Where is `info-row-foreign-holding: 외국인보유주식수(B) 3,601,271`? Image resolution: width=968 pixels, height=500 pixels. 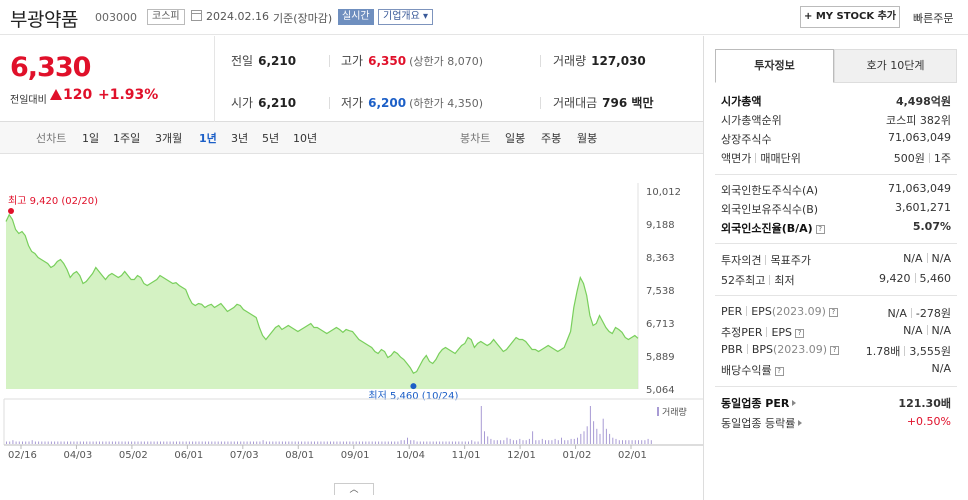
info-row-foreign-holding: 외국인보유주식수(B) 3,601,271 is located at coordinates (836, 208).